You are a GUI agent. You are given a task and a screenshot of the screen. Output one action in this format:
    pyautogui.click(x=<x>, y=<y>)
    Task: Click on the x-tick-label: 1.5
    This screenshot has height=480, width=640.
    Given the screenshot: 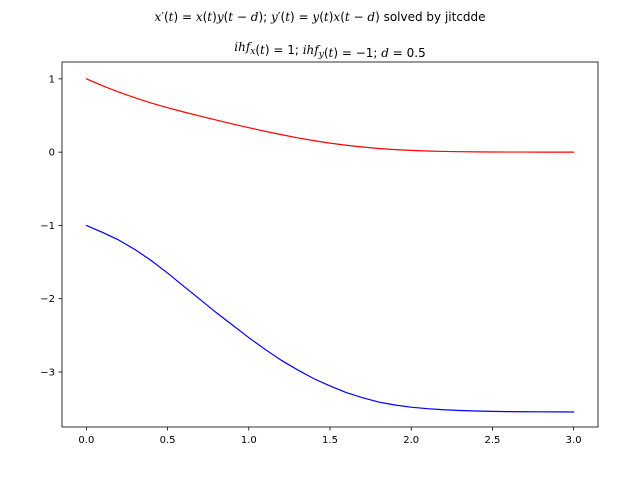 What is the action you would take?
    pyautogui.click(x=330, y=440)
    